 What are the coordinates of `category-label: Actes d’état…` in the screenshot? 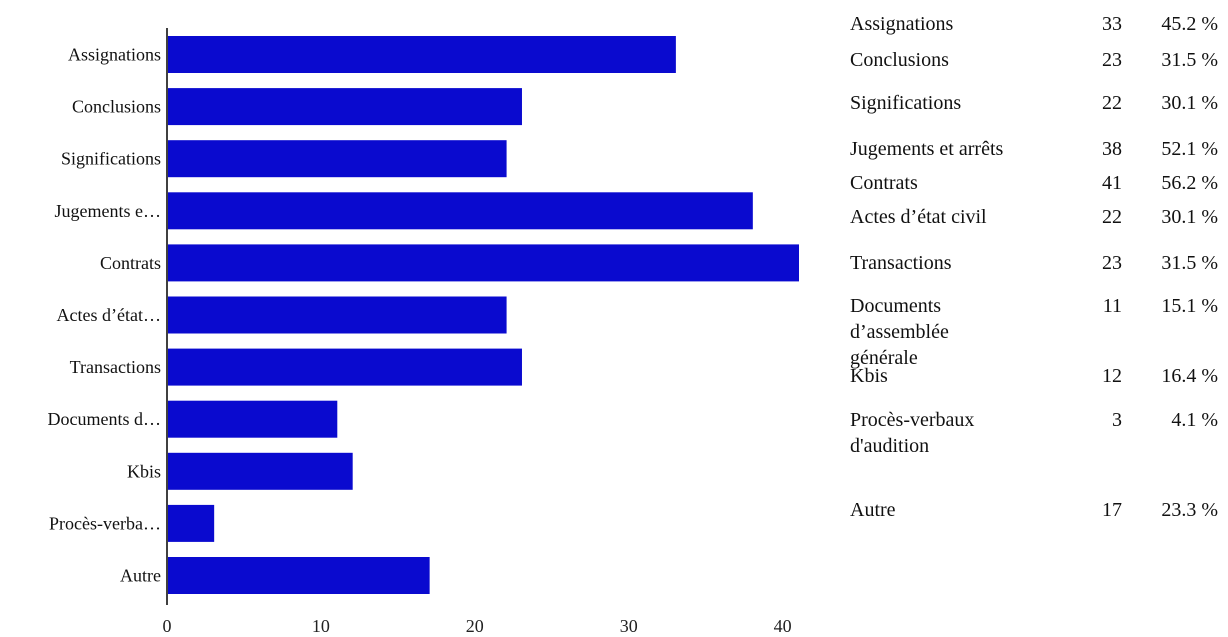 It's located at (109, 315).